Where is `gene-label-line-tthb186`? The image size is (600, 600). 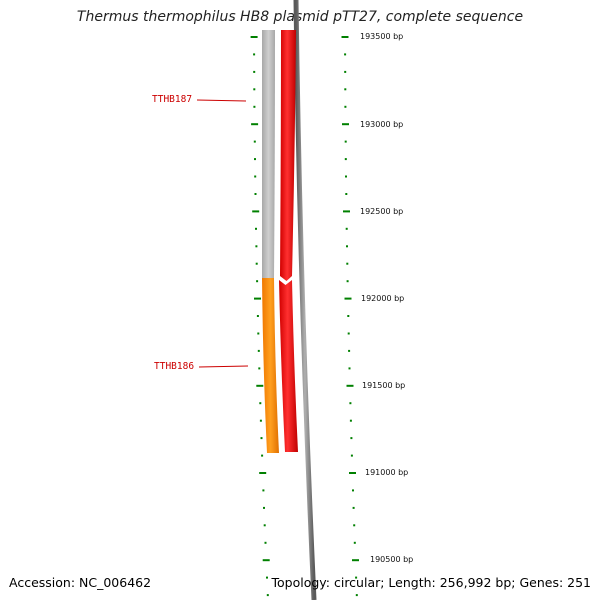
gene-label-line-tthb186 is located at coordinates (223, 366).